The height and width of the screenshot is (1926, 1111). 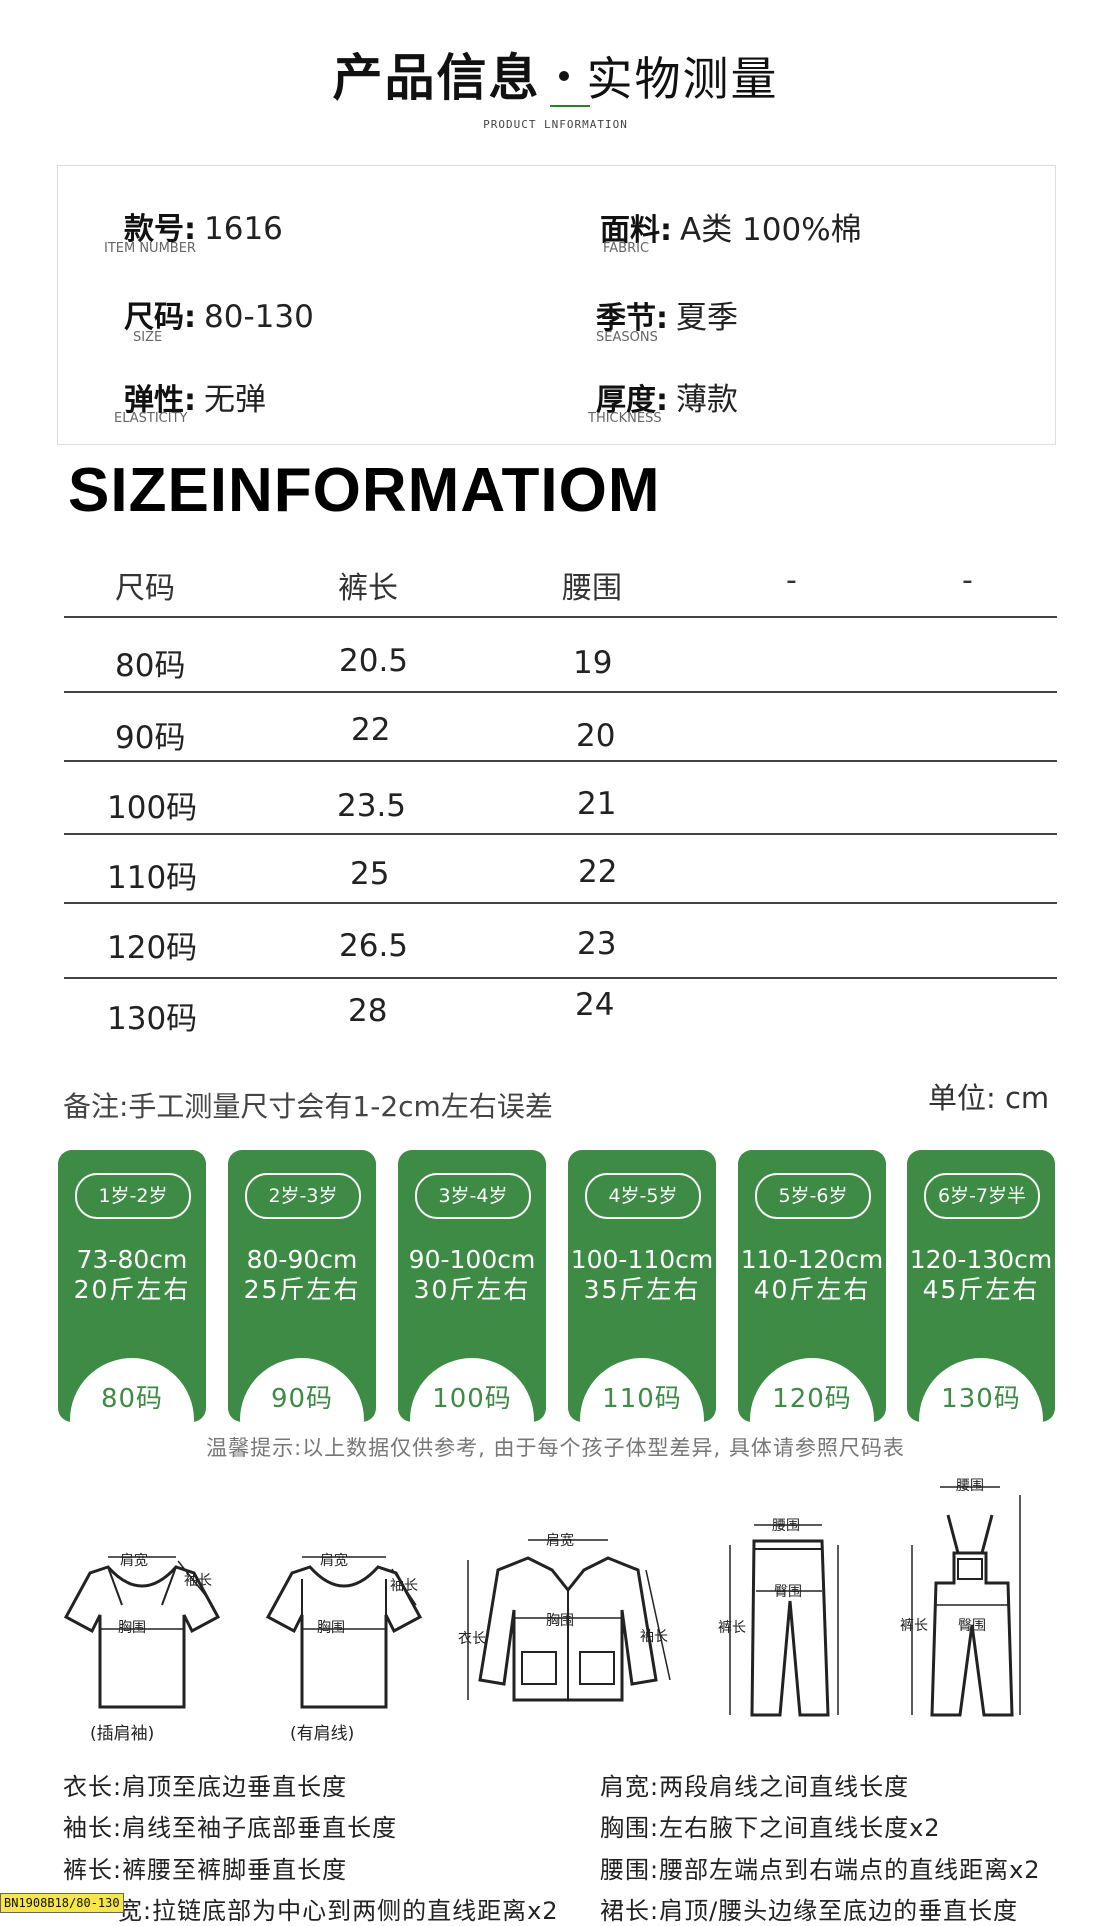 What do you see at coordinates (570, 106) in the screenshot?
I see `title-underline` at bounding box center [570, 106].